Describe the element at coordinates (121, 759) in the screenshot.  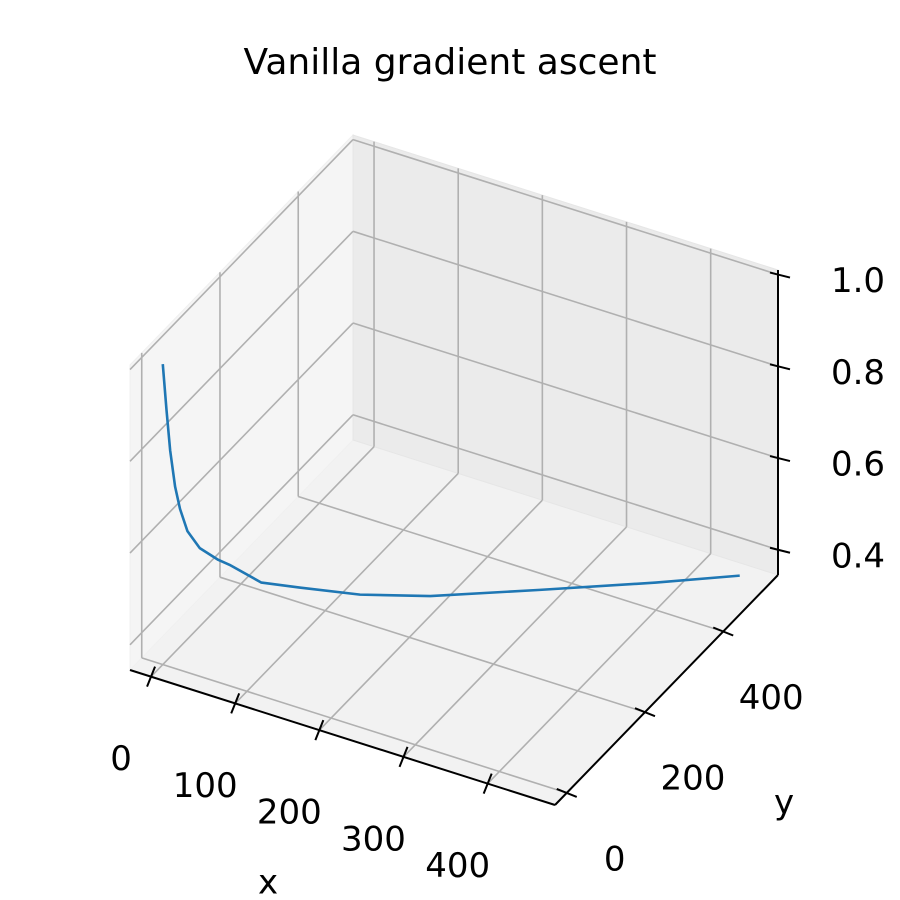
I see `x-tick-label: 0` at that location.